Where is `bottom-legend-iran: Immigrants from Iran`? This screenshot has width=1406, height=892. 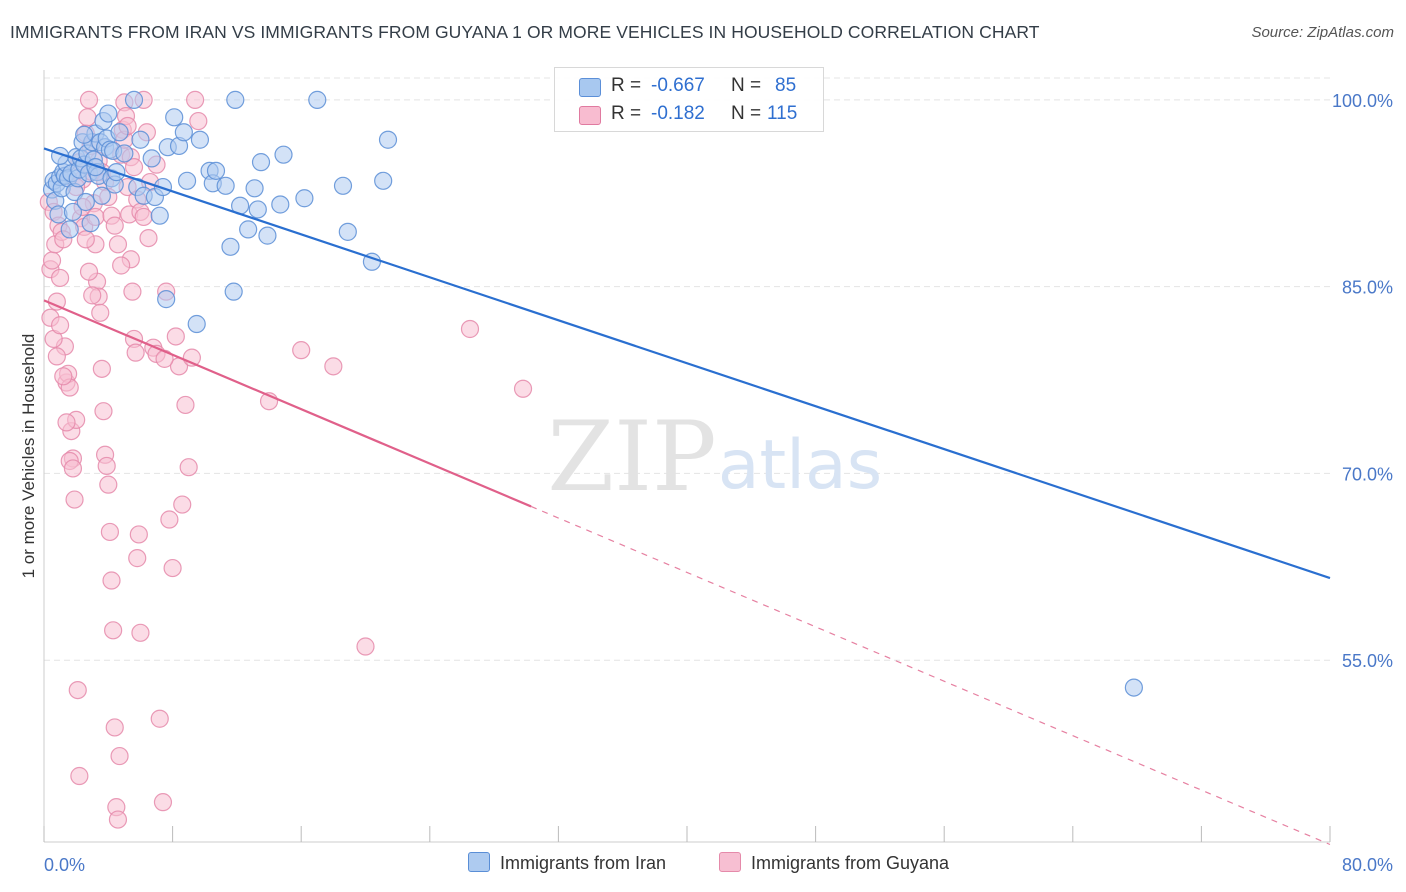 bottom-legend-iran: Immigrants from Iran is located at coordinates (567, 863).